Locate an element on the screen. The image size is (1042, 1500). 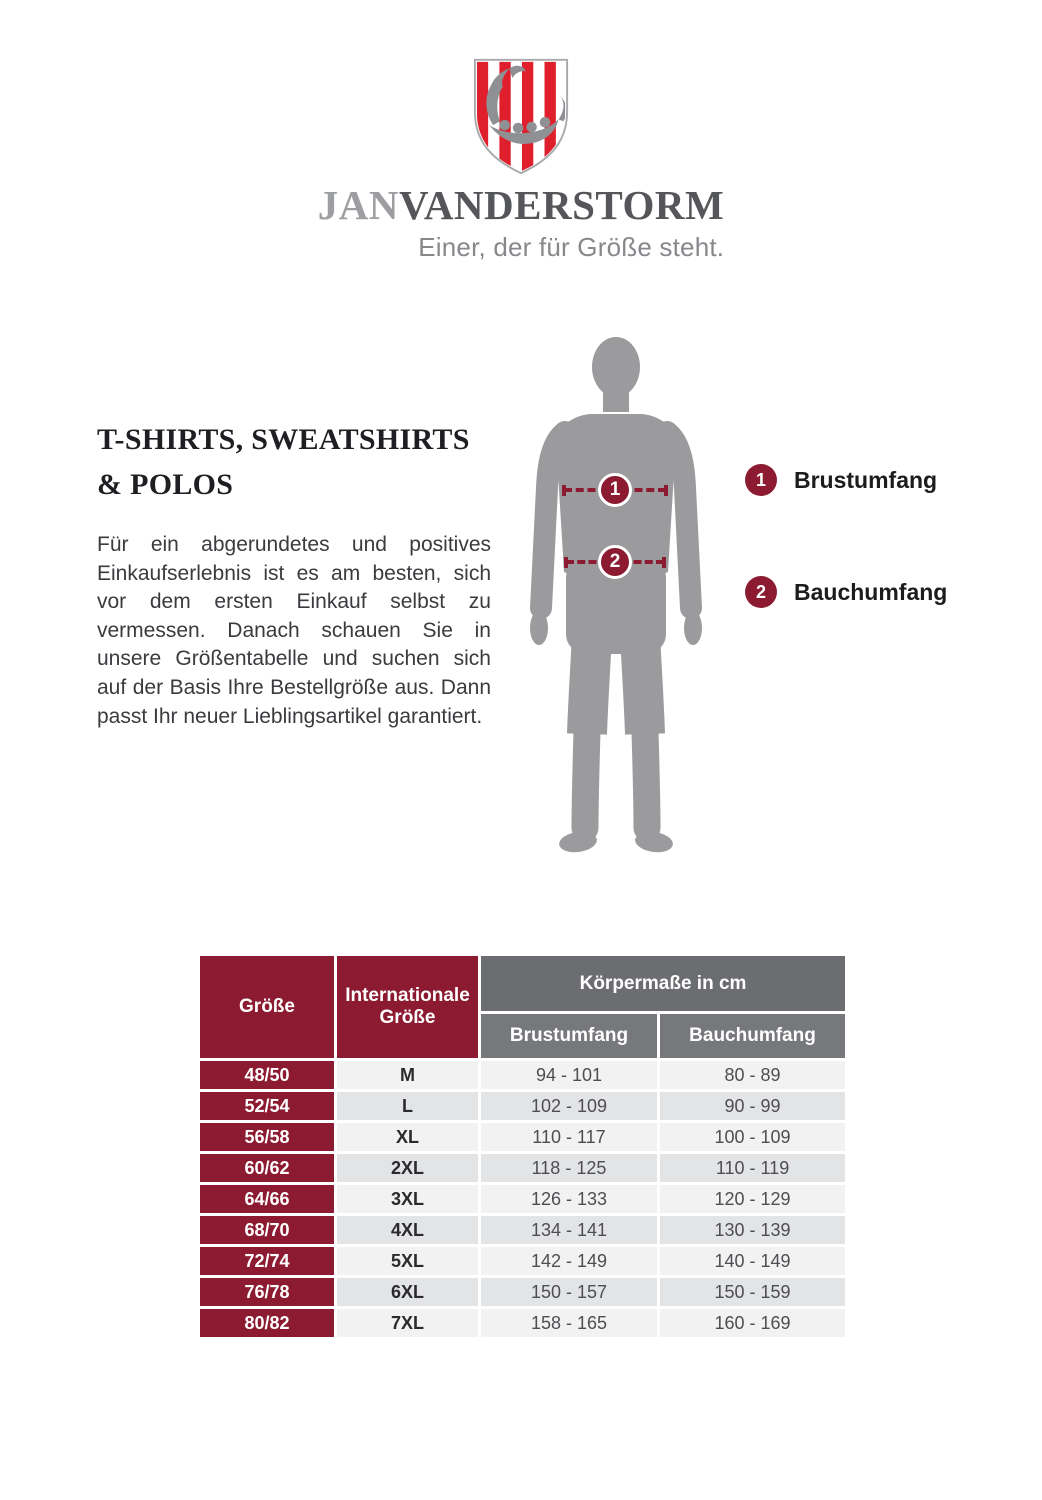
cell-brust: 150 - 157 is located at coordinates (569, 1292).